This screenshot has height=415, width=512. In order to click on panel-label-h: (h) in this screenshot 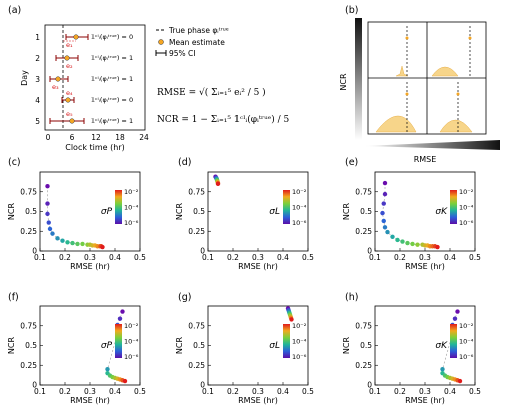, I will do `click(351, 297)`.